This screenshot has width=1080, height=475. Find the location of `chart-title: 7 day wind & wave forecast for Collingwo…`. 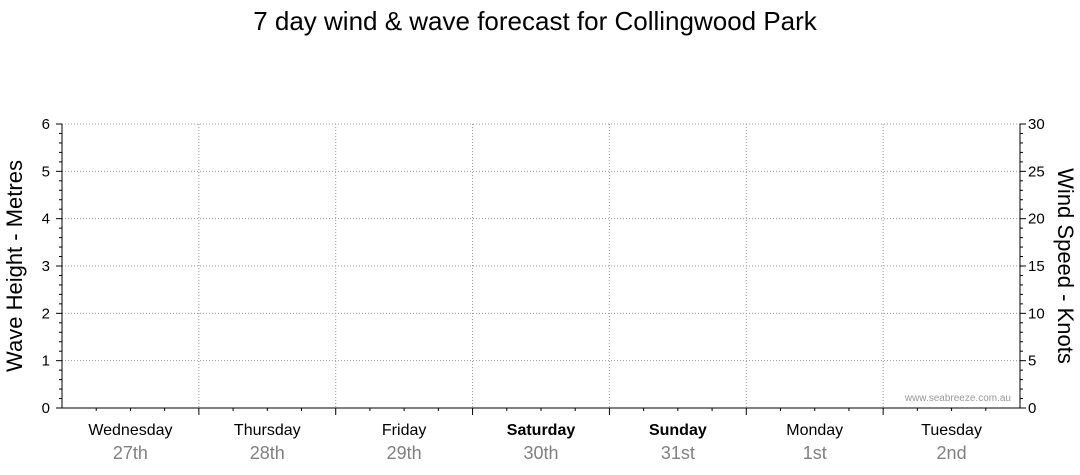

chart-title: 7 day wind & wave forecast for Collingwo… is located at coordinates (535, 21).